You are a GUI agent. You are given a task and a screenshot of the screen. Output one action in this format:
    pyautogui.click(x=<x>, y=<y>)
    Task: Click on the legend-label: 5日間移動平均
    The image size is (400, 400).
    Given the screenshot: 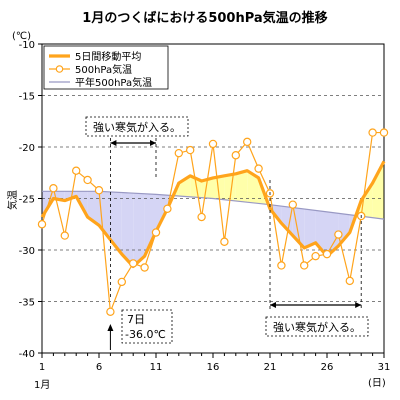 What is the action you would take?
    pyautogui.click(x=108, y=56)
    